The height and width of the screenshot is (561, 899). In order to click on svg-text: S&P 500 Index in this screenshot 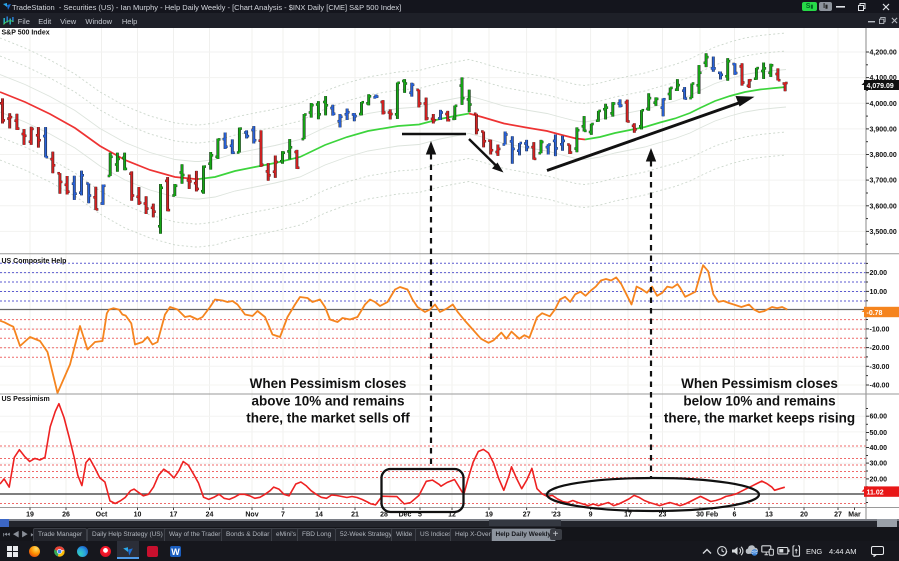, I will do `click(26, 33)`.